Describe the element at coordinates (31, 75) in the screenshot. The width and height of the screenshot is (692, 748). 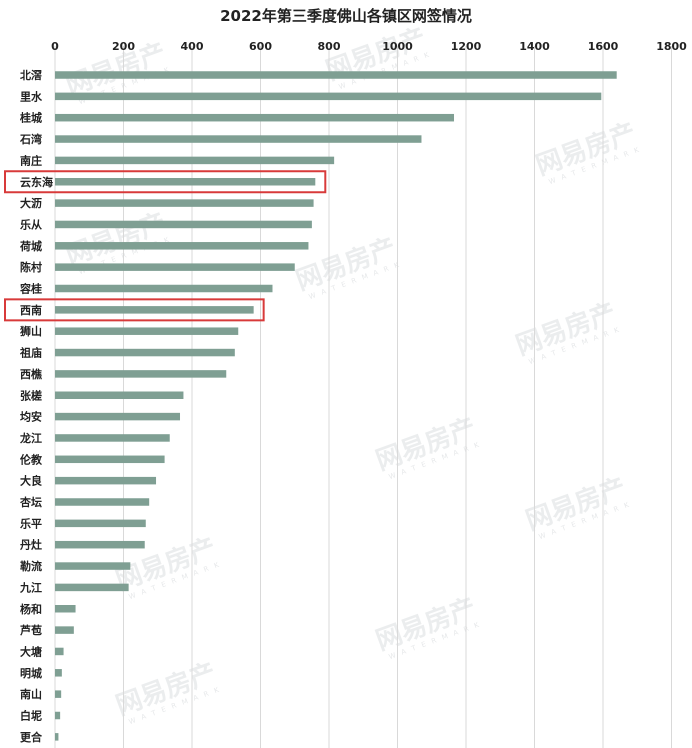
I see `category-label: 北滘` at that location.